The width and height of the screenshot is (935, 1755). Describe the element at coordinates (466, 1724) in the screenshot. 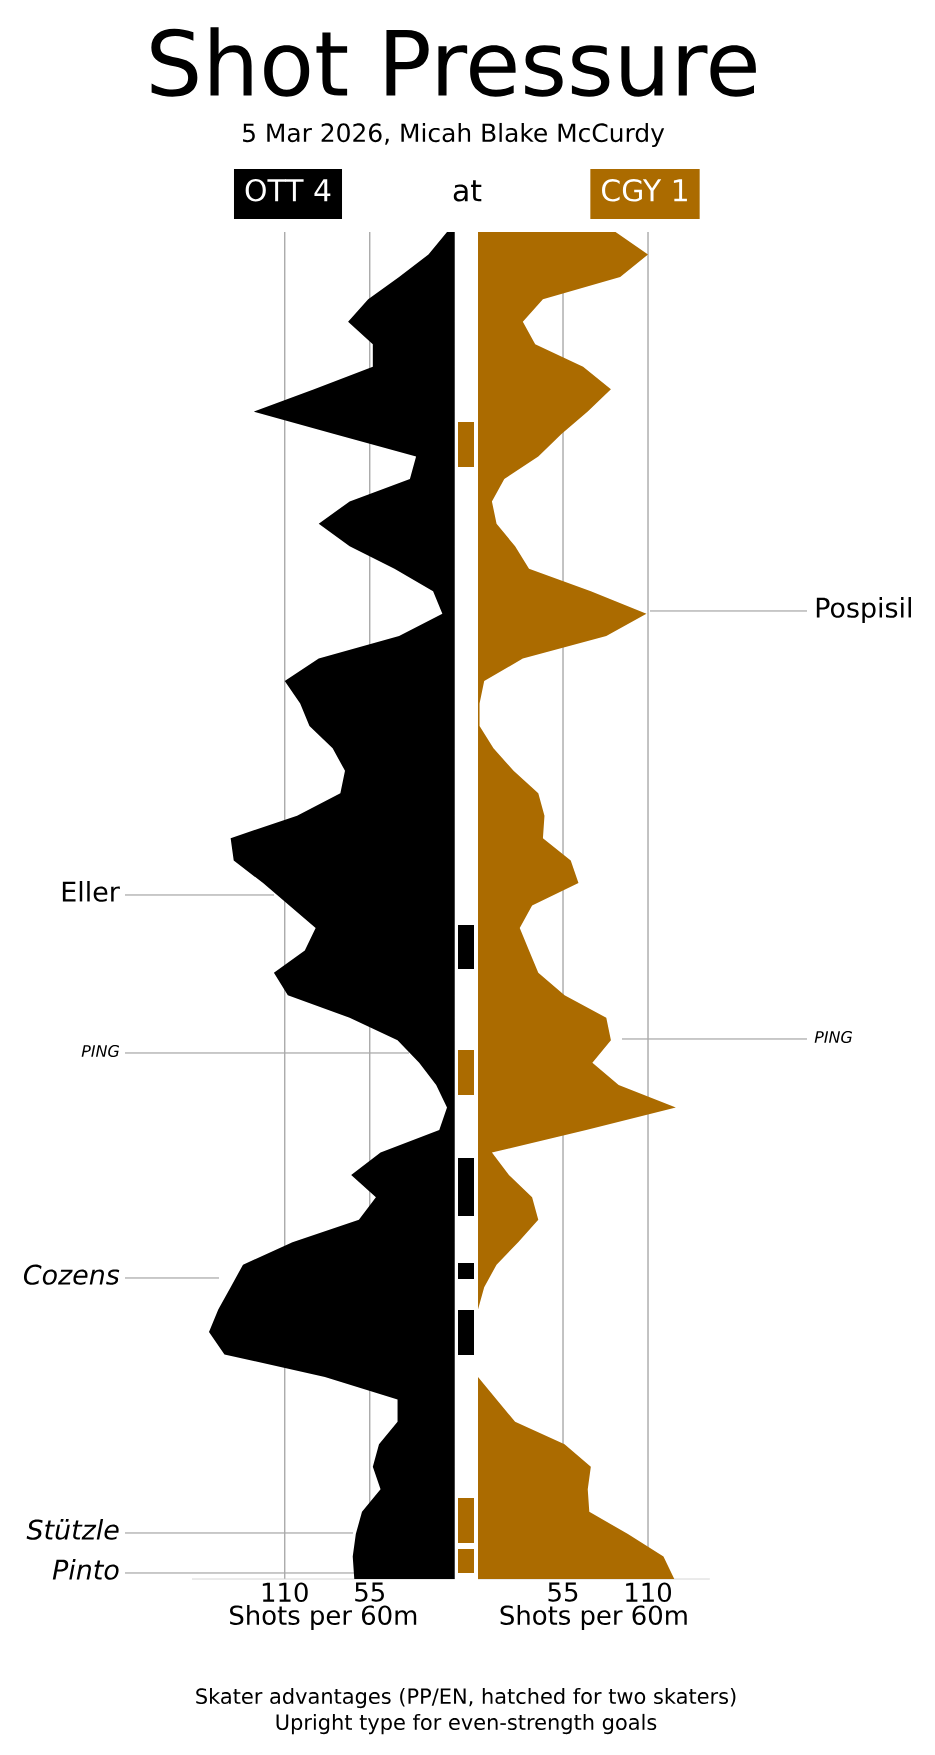

I see `text: Upright type for even-strength goals` at that location.